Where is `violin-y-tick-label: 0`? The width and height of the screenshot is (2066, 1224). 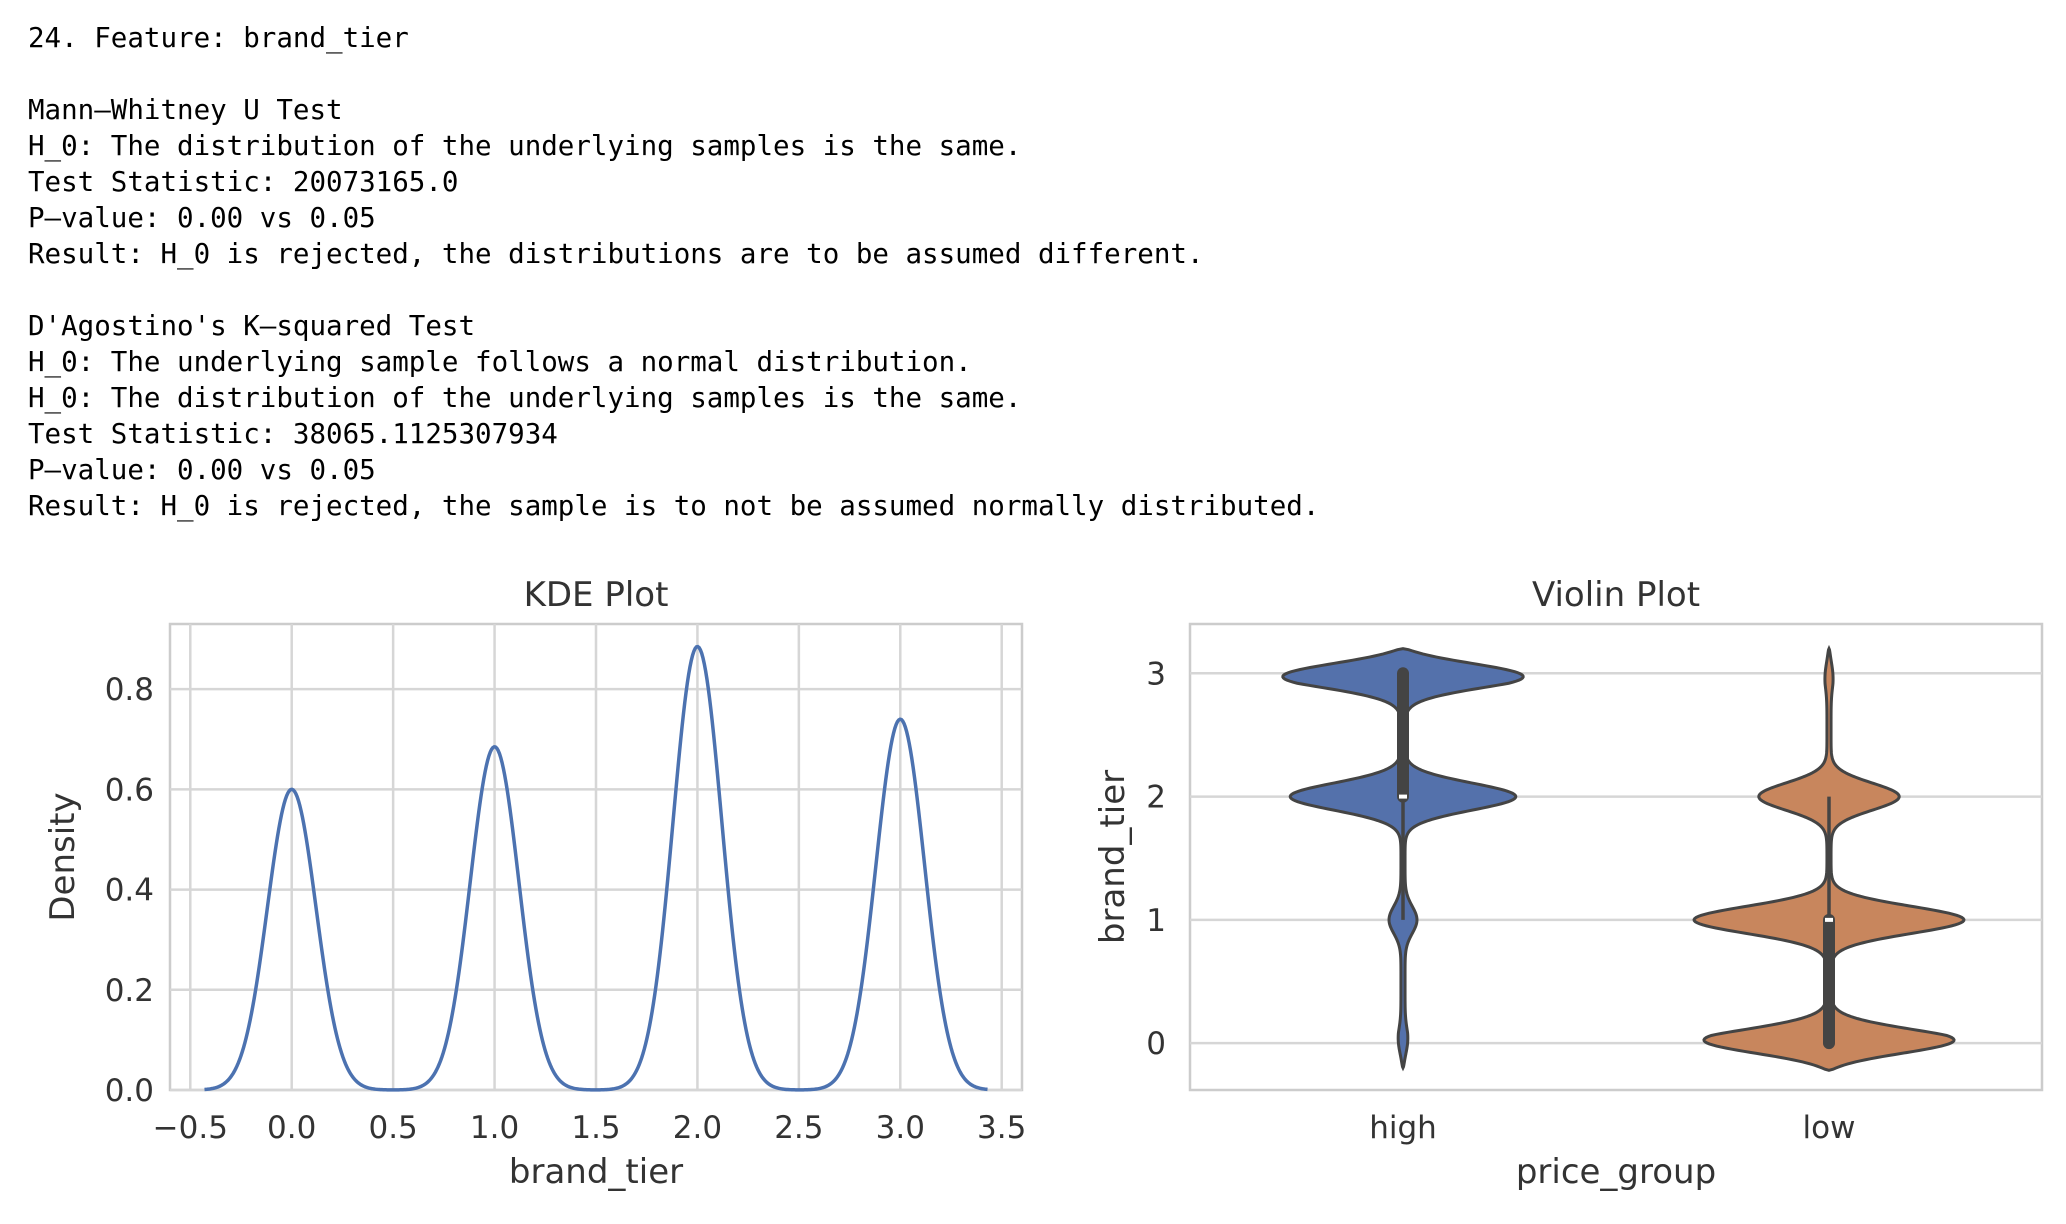
violin-y-tick-label: 0 is located at coordinates (1156, 1044).